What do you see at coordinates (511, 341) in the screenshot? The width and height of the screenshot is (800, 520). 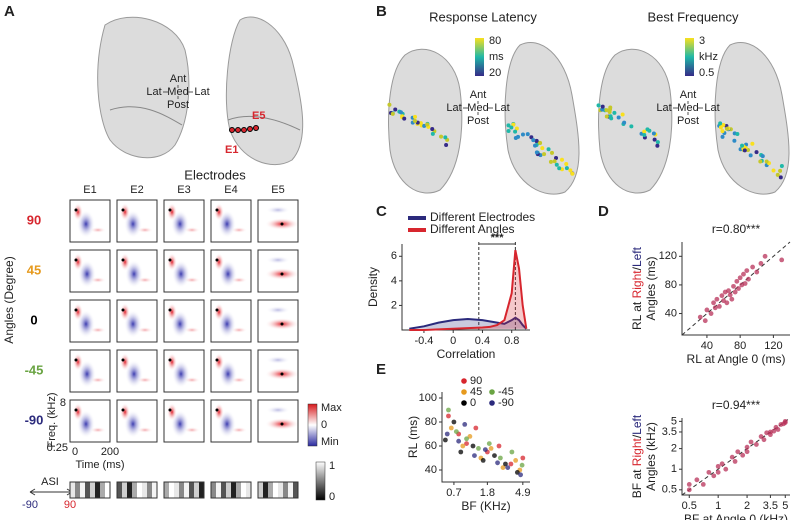 I see `x-tick-label: 0.8` at bounding box center [511, 341].